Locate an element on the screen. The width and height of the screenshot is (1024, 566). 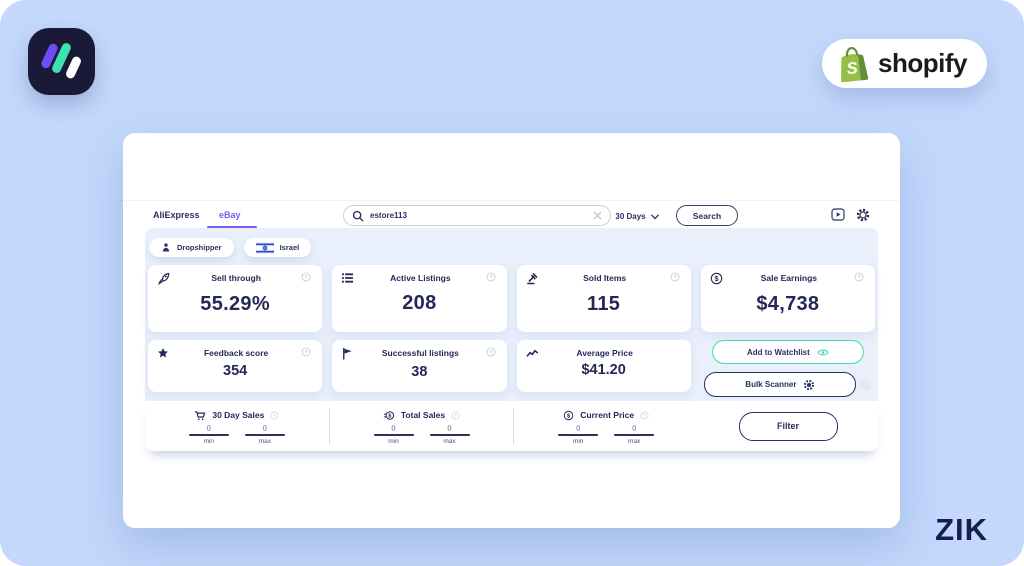
video-tutorial-icon is located at coordinates (838, 214).